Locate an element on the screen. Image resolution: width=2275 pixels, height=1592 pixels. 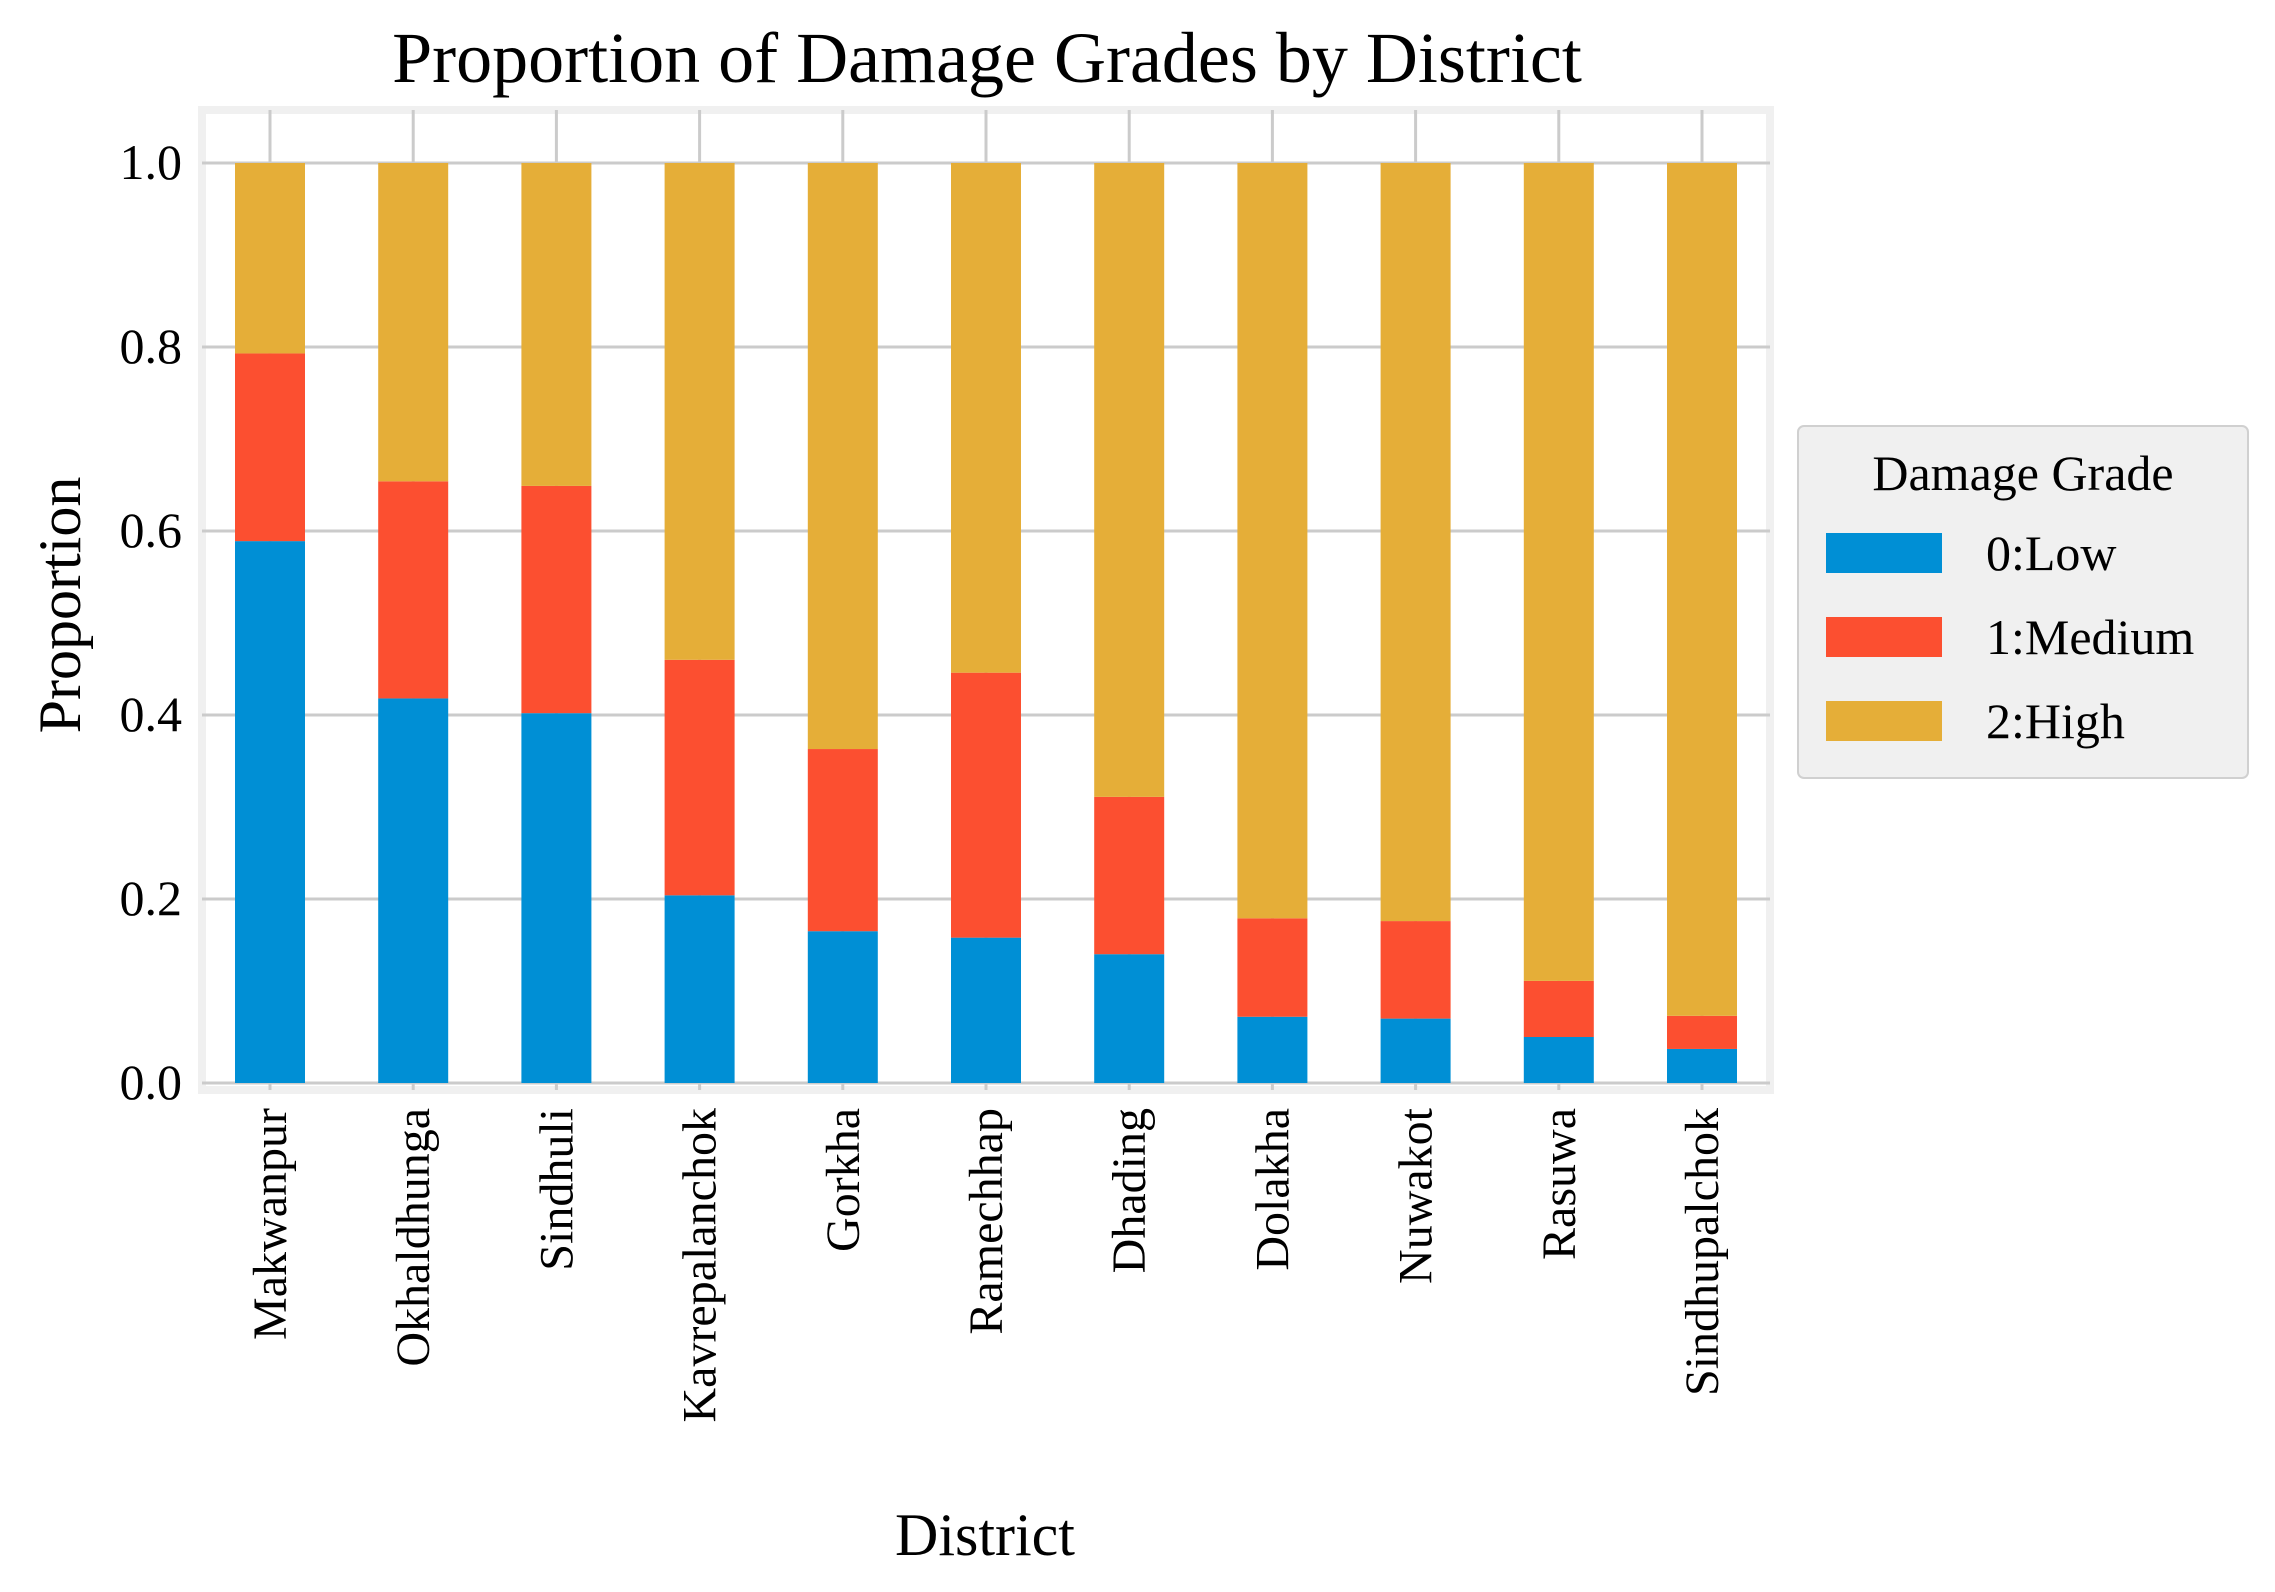
x-tick-label: Ramechhap is located at coordinates (986, 1221).